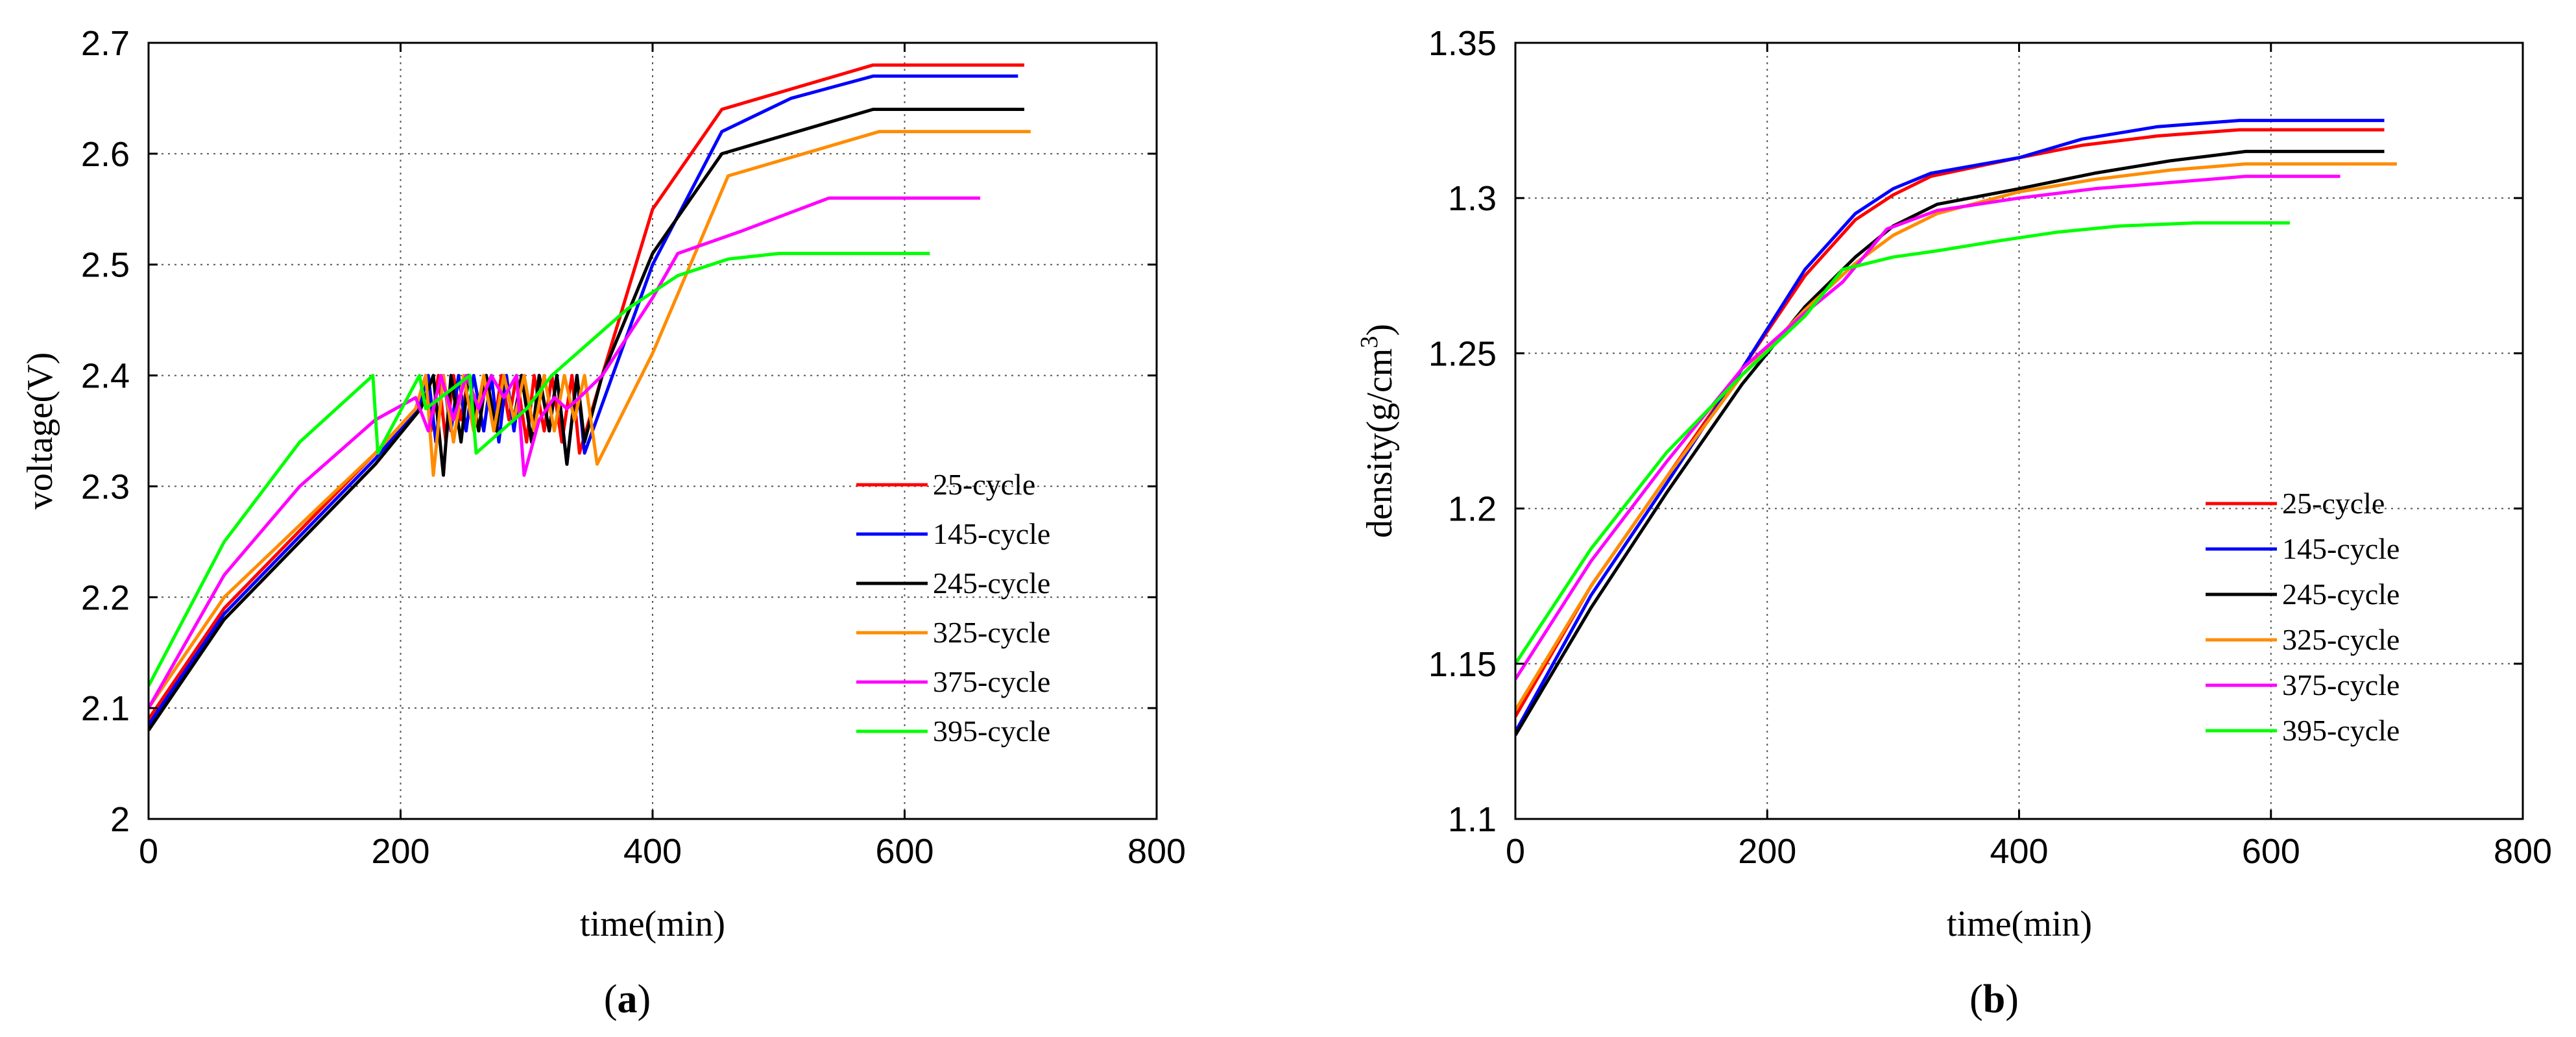  What do you see at coordinates (1378, 431) in the screenshot?
I see `y-axis-label: density(g/cm3)` at bounding box center [1378, 431].